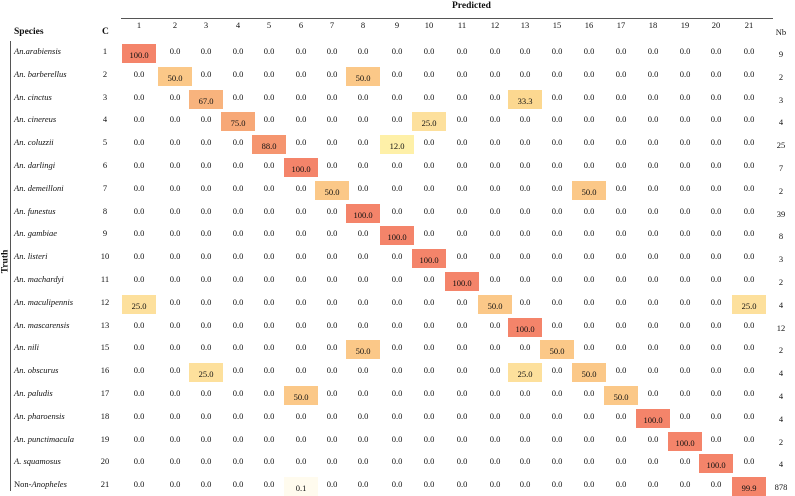  What do you see at coordinates (35, 233) in the screenshot?
I see `species-label: An. gambiae` at bounding box center [35, 233].